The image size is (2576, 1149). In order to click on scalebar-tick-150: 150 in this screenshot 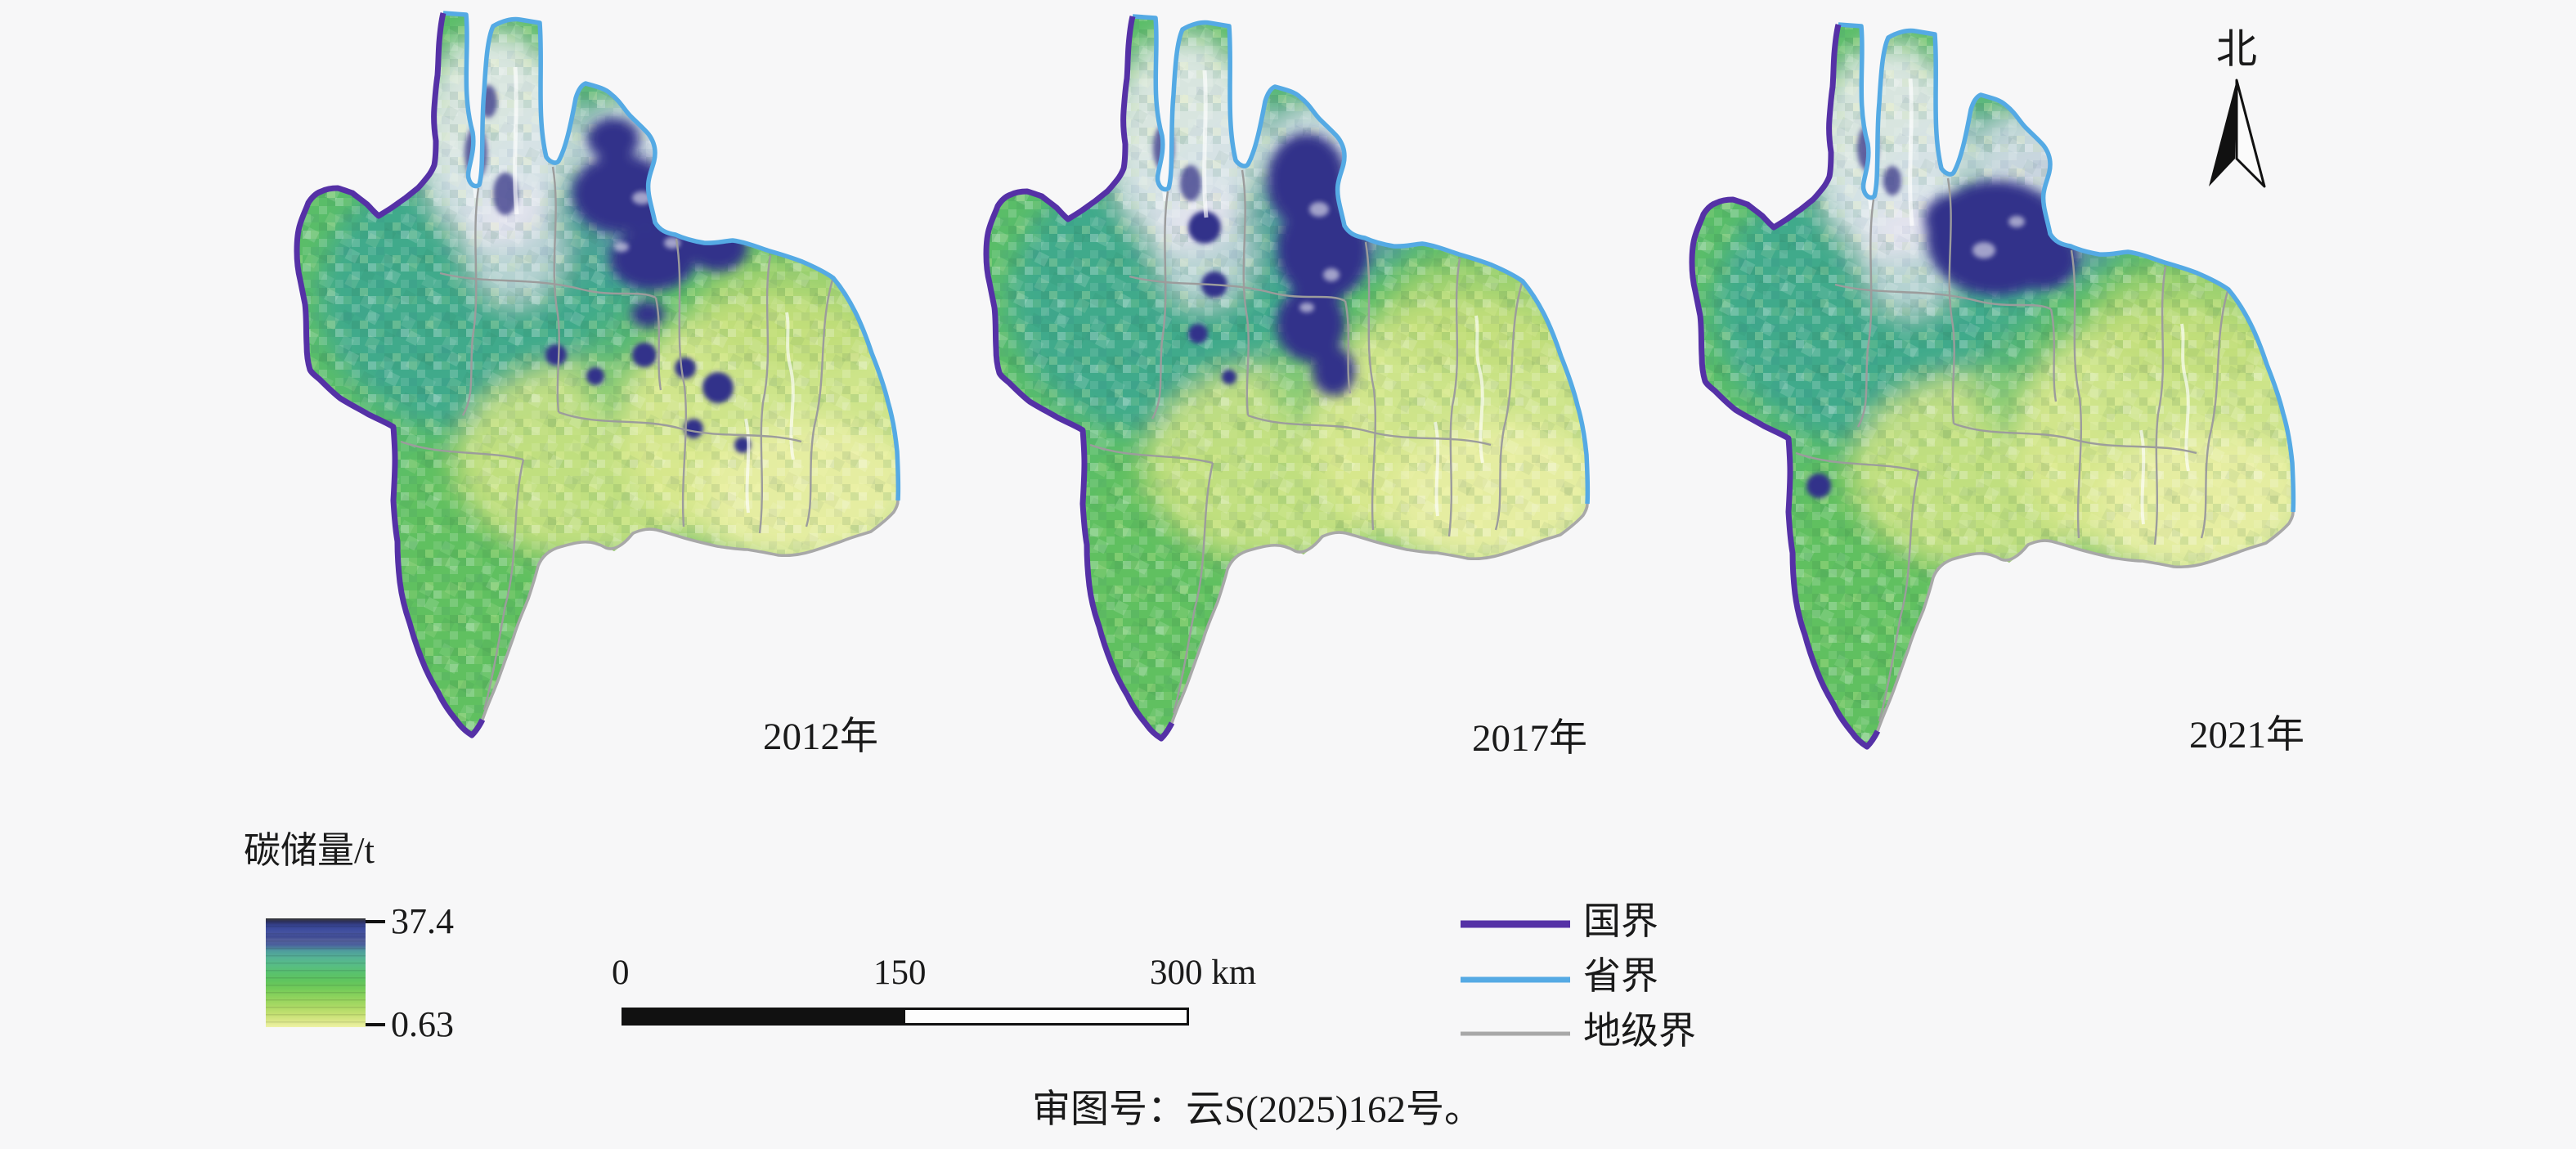, I will do `click(900, 973)`.